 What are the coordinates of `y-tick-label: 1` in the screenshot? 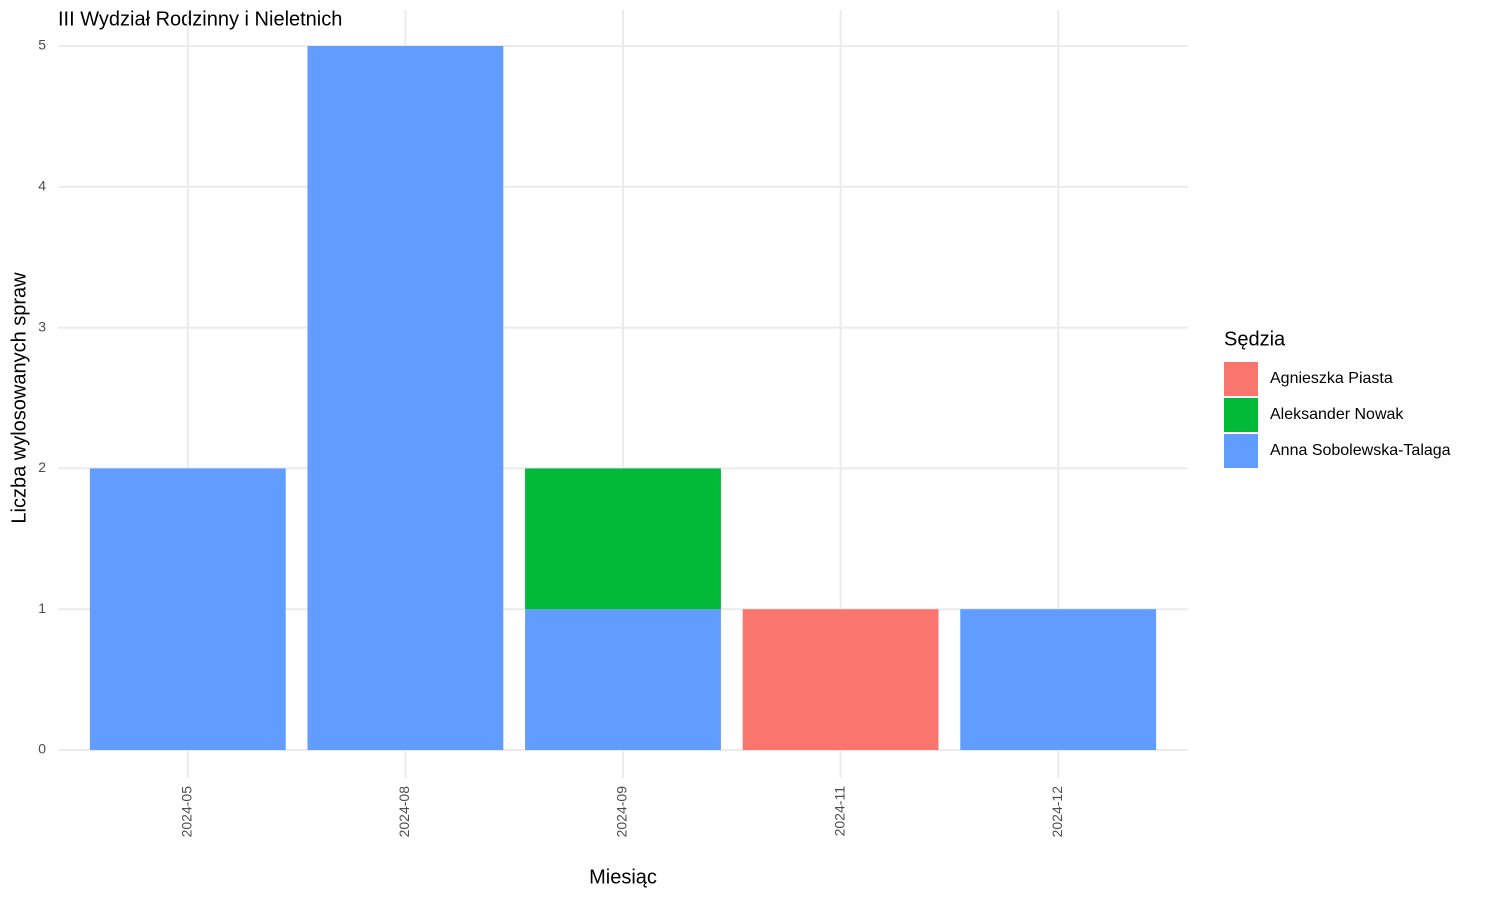 It's located at (42, 608).